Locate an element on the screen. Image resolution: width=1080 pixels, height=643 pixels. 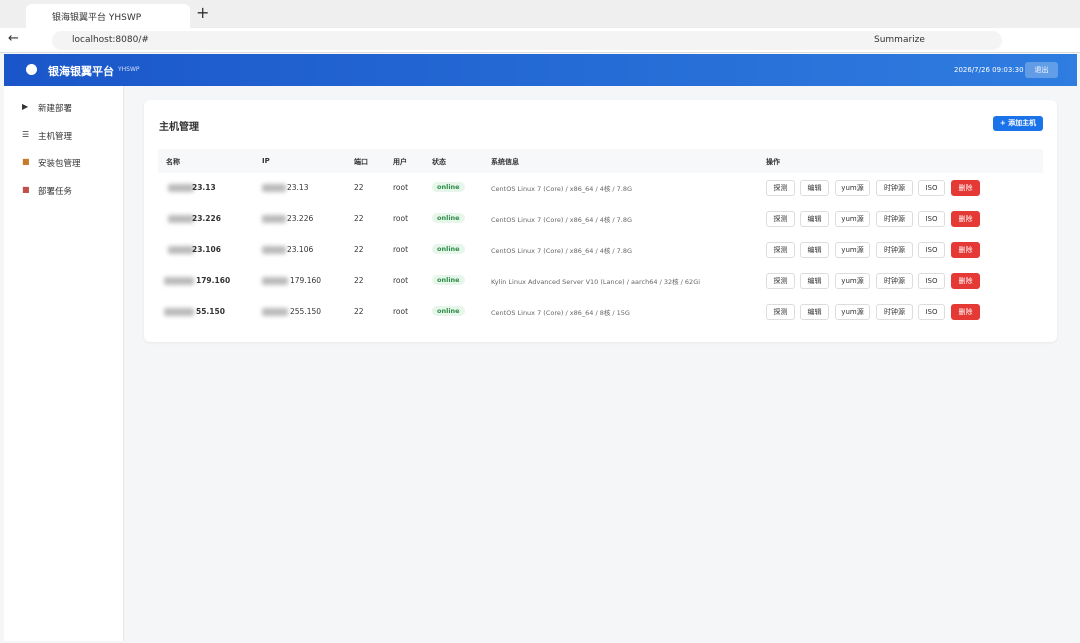
url: localhost:8080/# is located at coordinates (110, 40).